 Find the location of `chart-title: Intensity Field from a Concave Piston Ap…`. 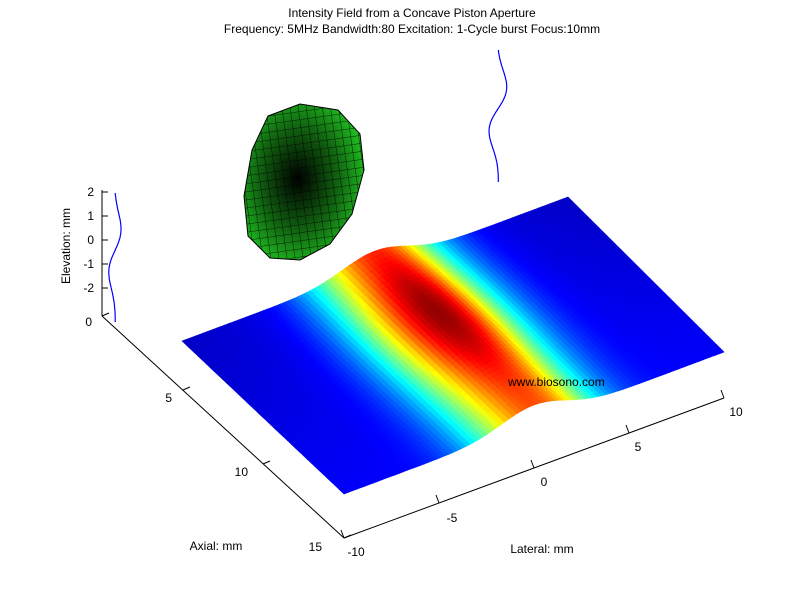

chart-title: Intensity Field from a Concave Piston Ap… is located at coordinates (412, 13).